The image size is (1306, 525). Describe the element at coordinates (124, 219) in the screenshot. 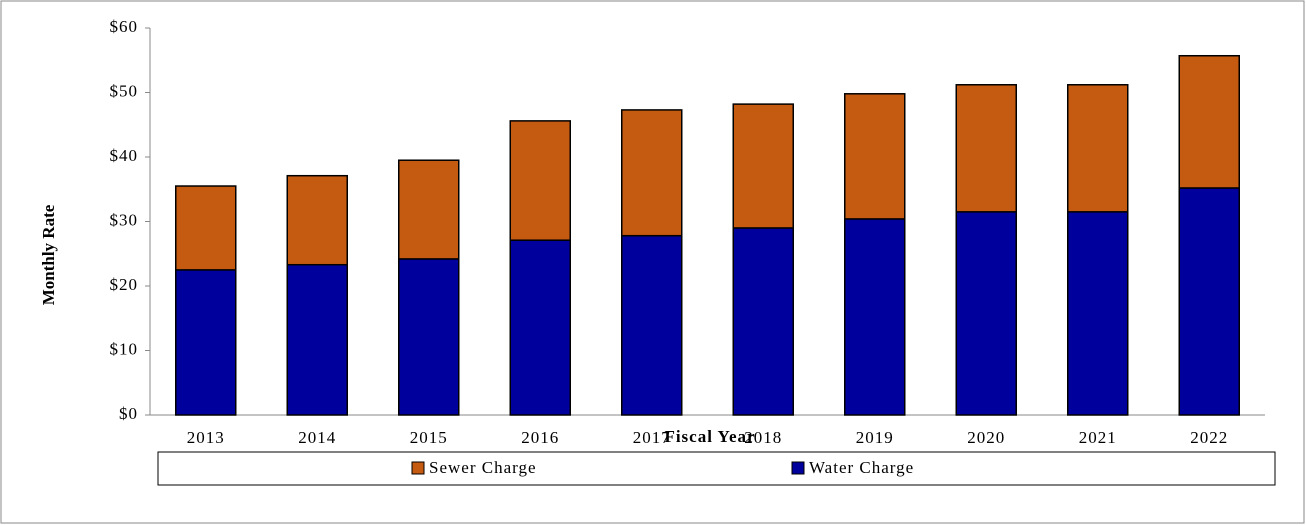

I see `y-tick-label: $30` at that location.